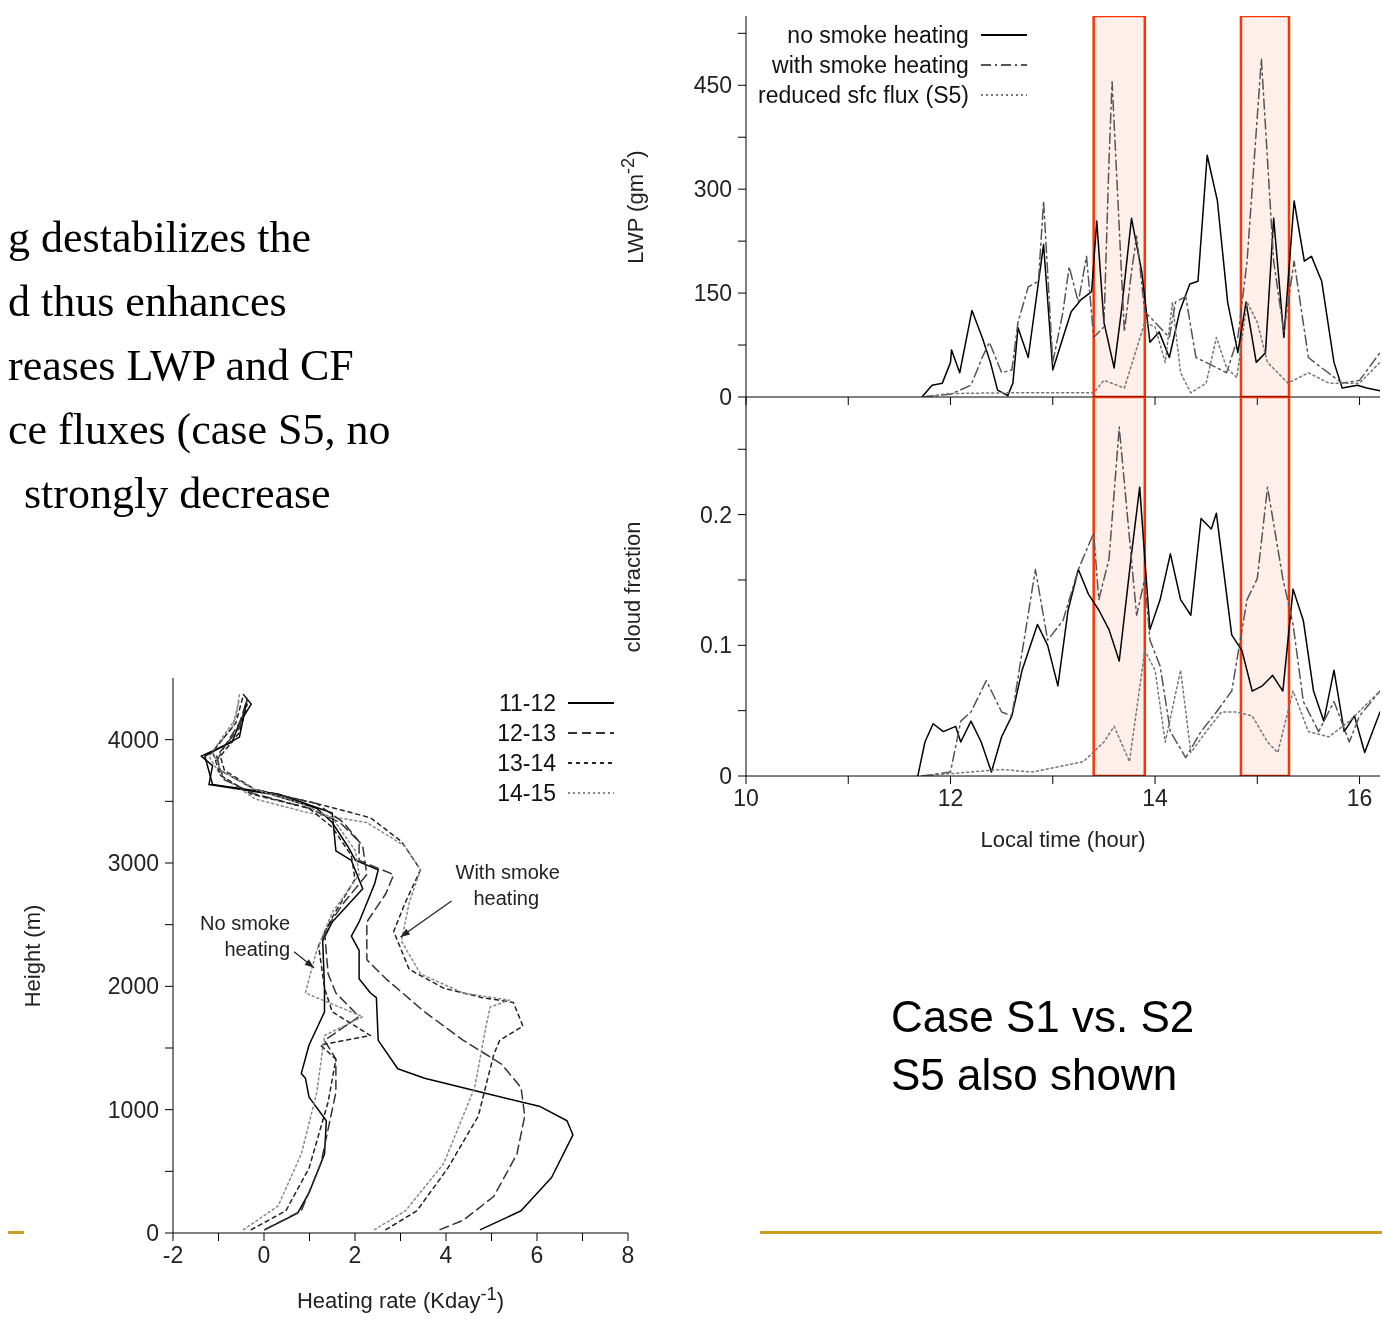 This screenshot has height=1320, width=1382. I want to click on y-tick-label: 4000, so click(133, 739).